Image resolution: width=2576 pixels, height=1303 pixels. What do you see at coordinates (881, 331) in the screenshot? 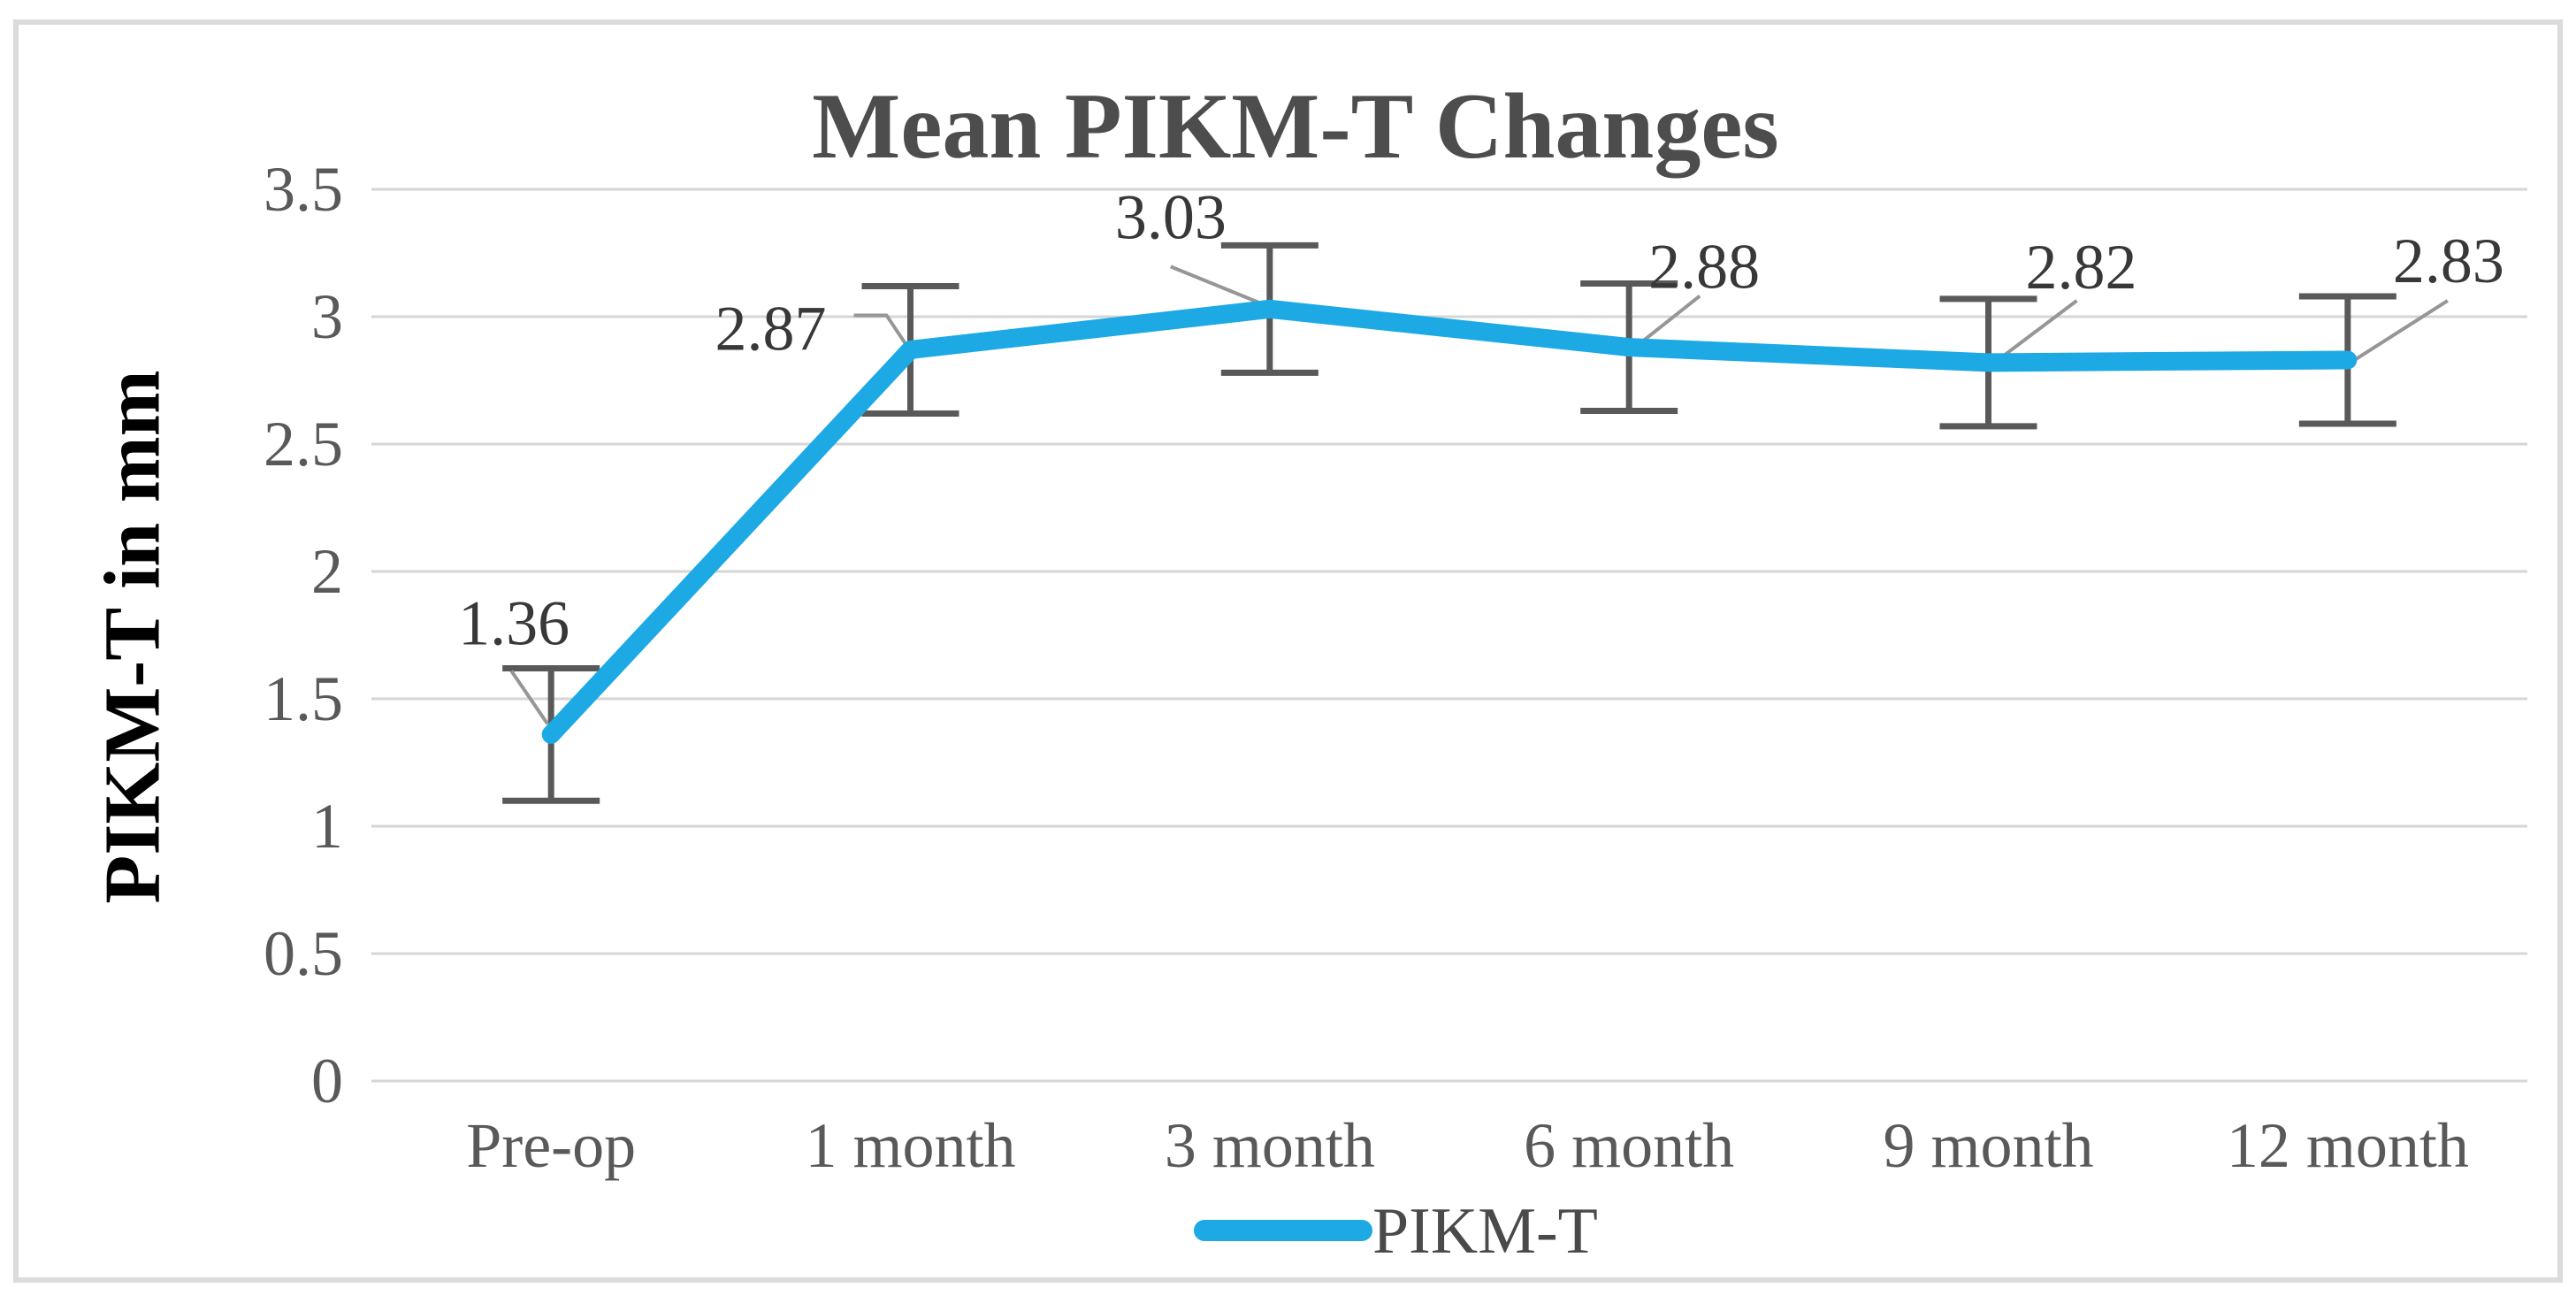
I see `label-leader-2.87` at bounding box center [881, 331].